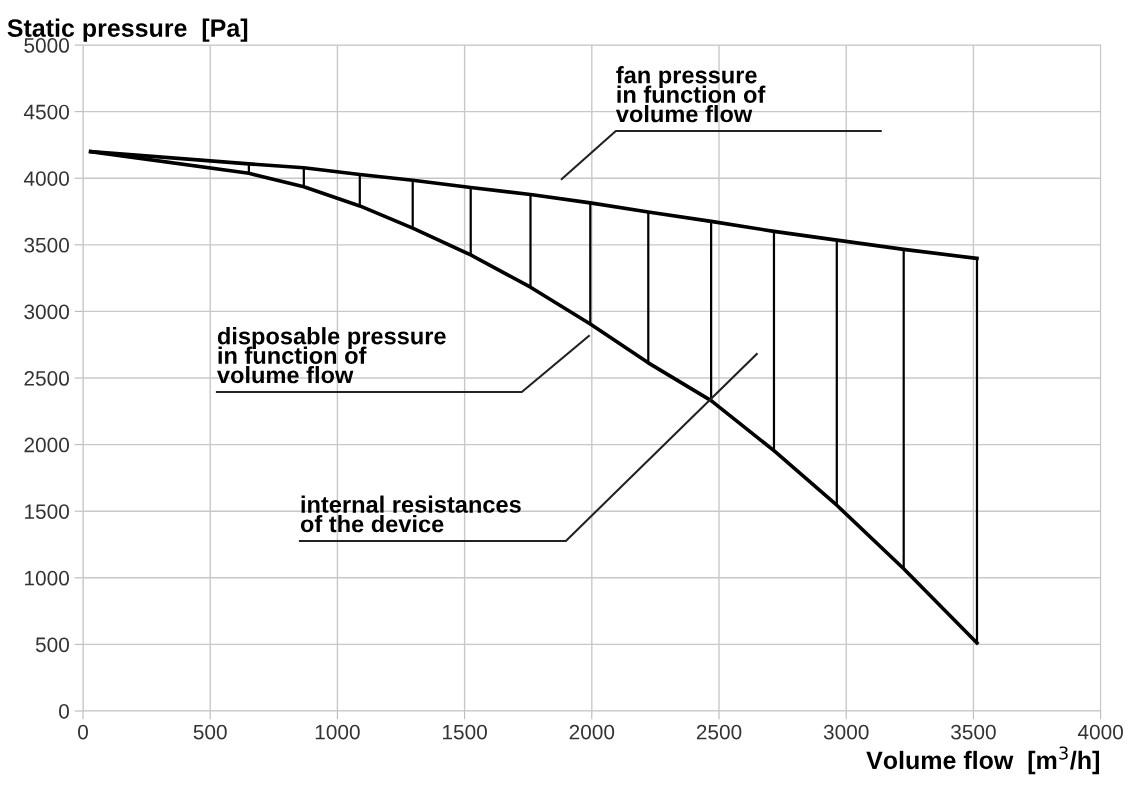 The image size is (1137, 790). I want to click on x-tick-label: 2000, so click(592, 732).